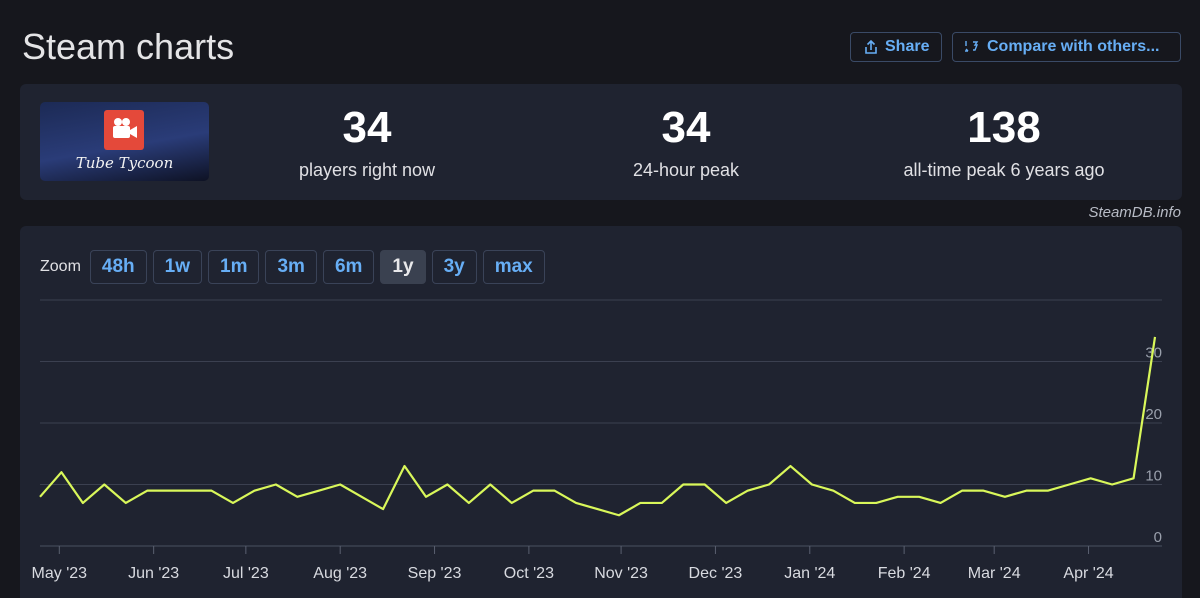 The width and height of the screenshot is (1200, 598). Describe the element at coordinates (809, 573) in the screenshot. I see `x-tick-label: Jan '24` at that location.